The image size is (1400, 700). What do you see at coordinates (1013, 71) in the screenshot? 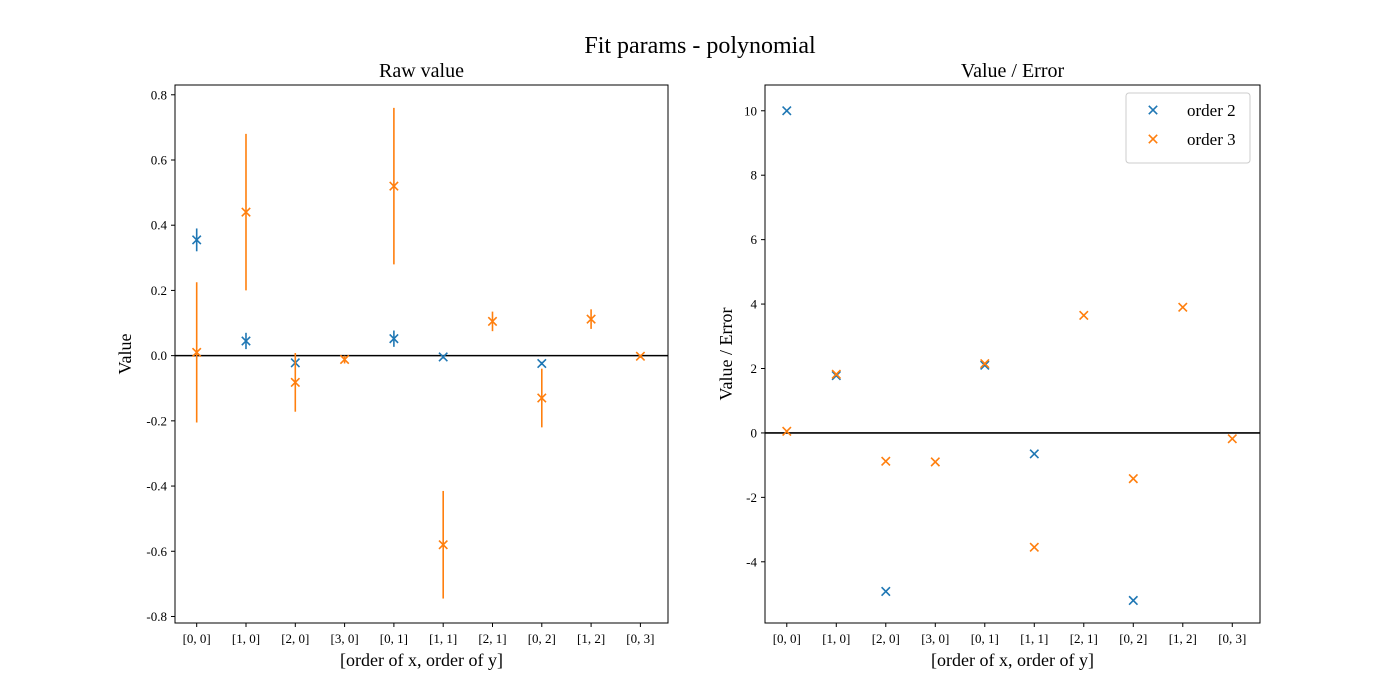
I see `panel-title: Value / Error` at bounding box center [1013, 71].